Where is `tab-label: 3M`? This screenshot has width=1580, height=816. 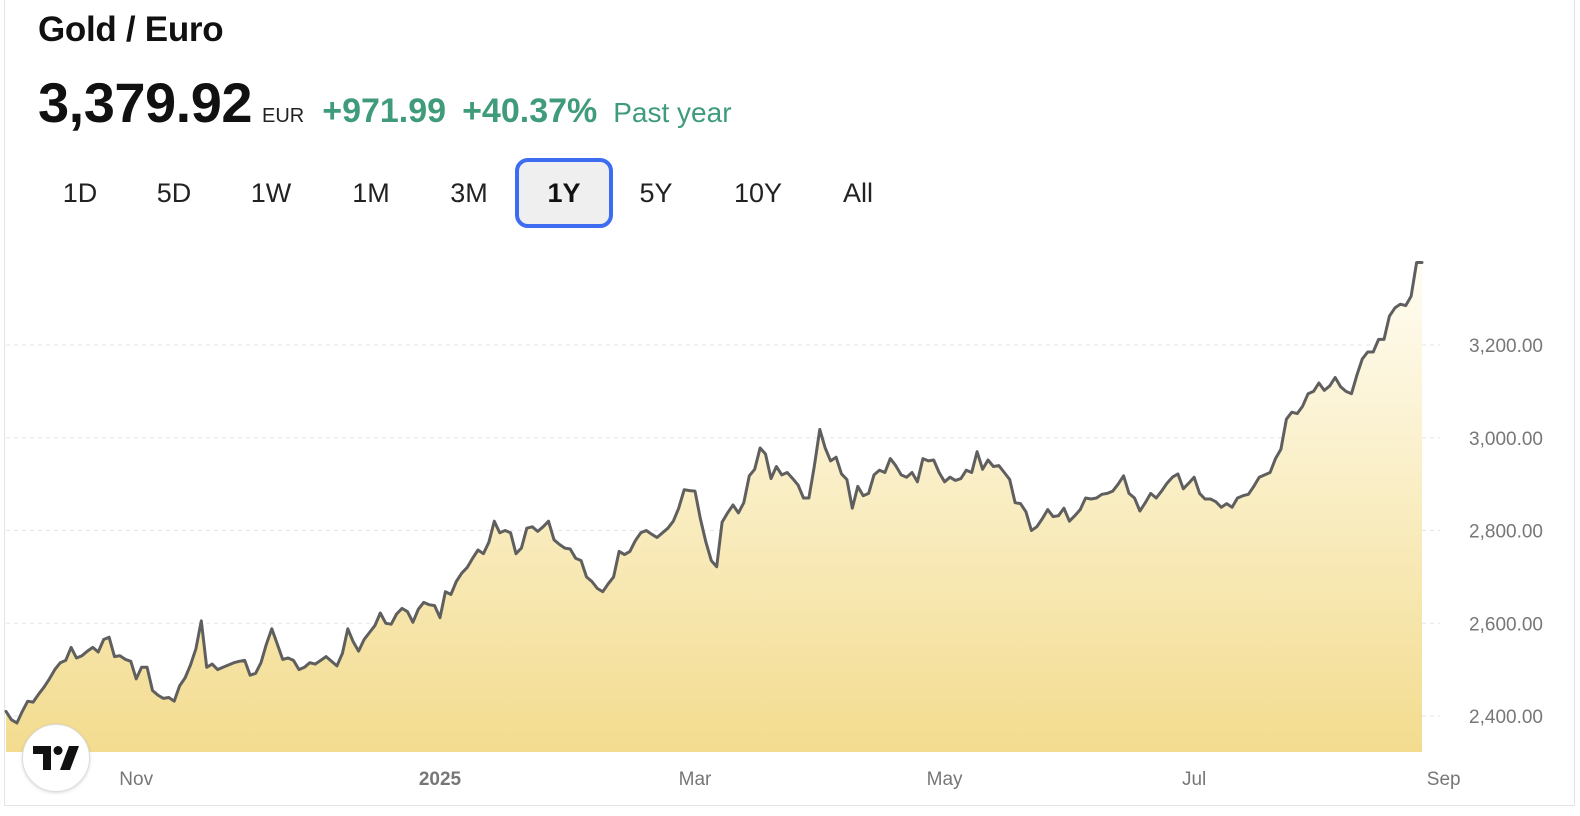
tab-label: 3M is located at coordinates (469, 192).